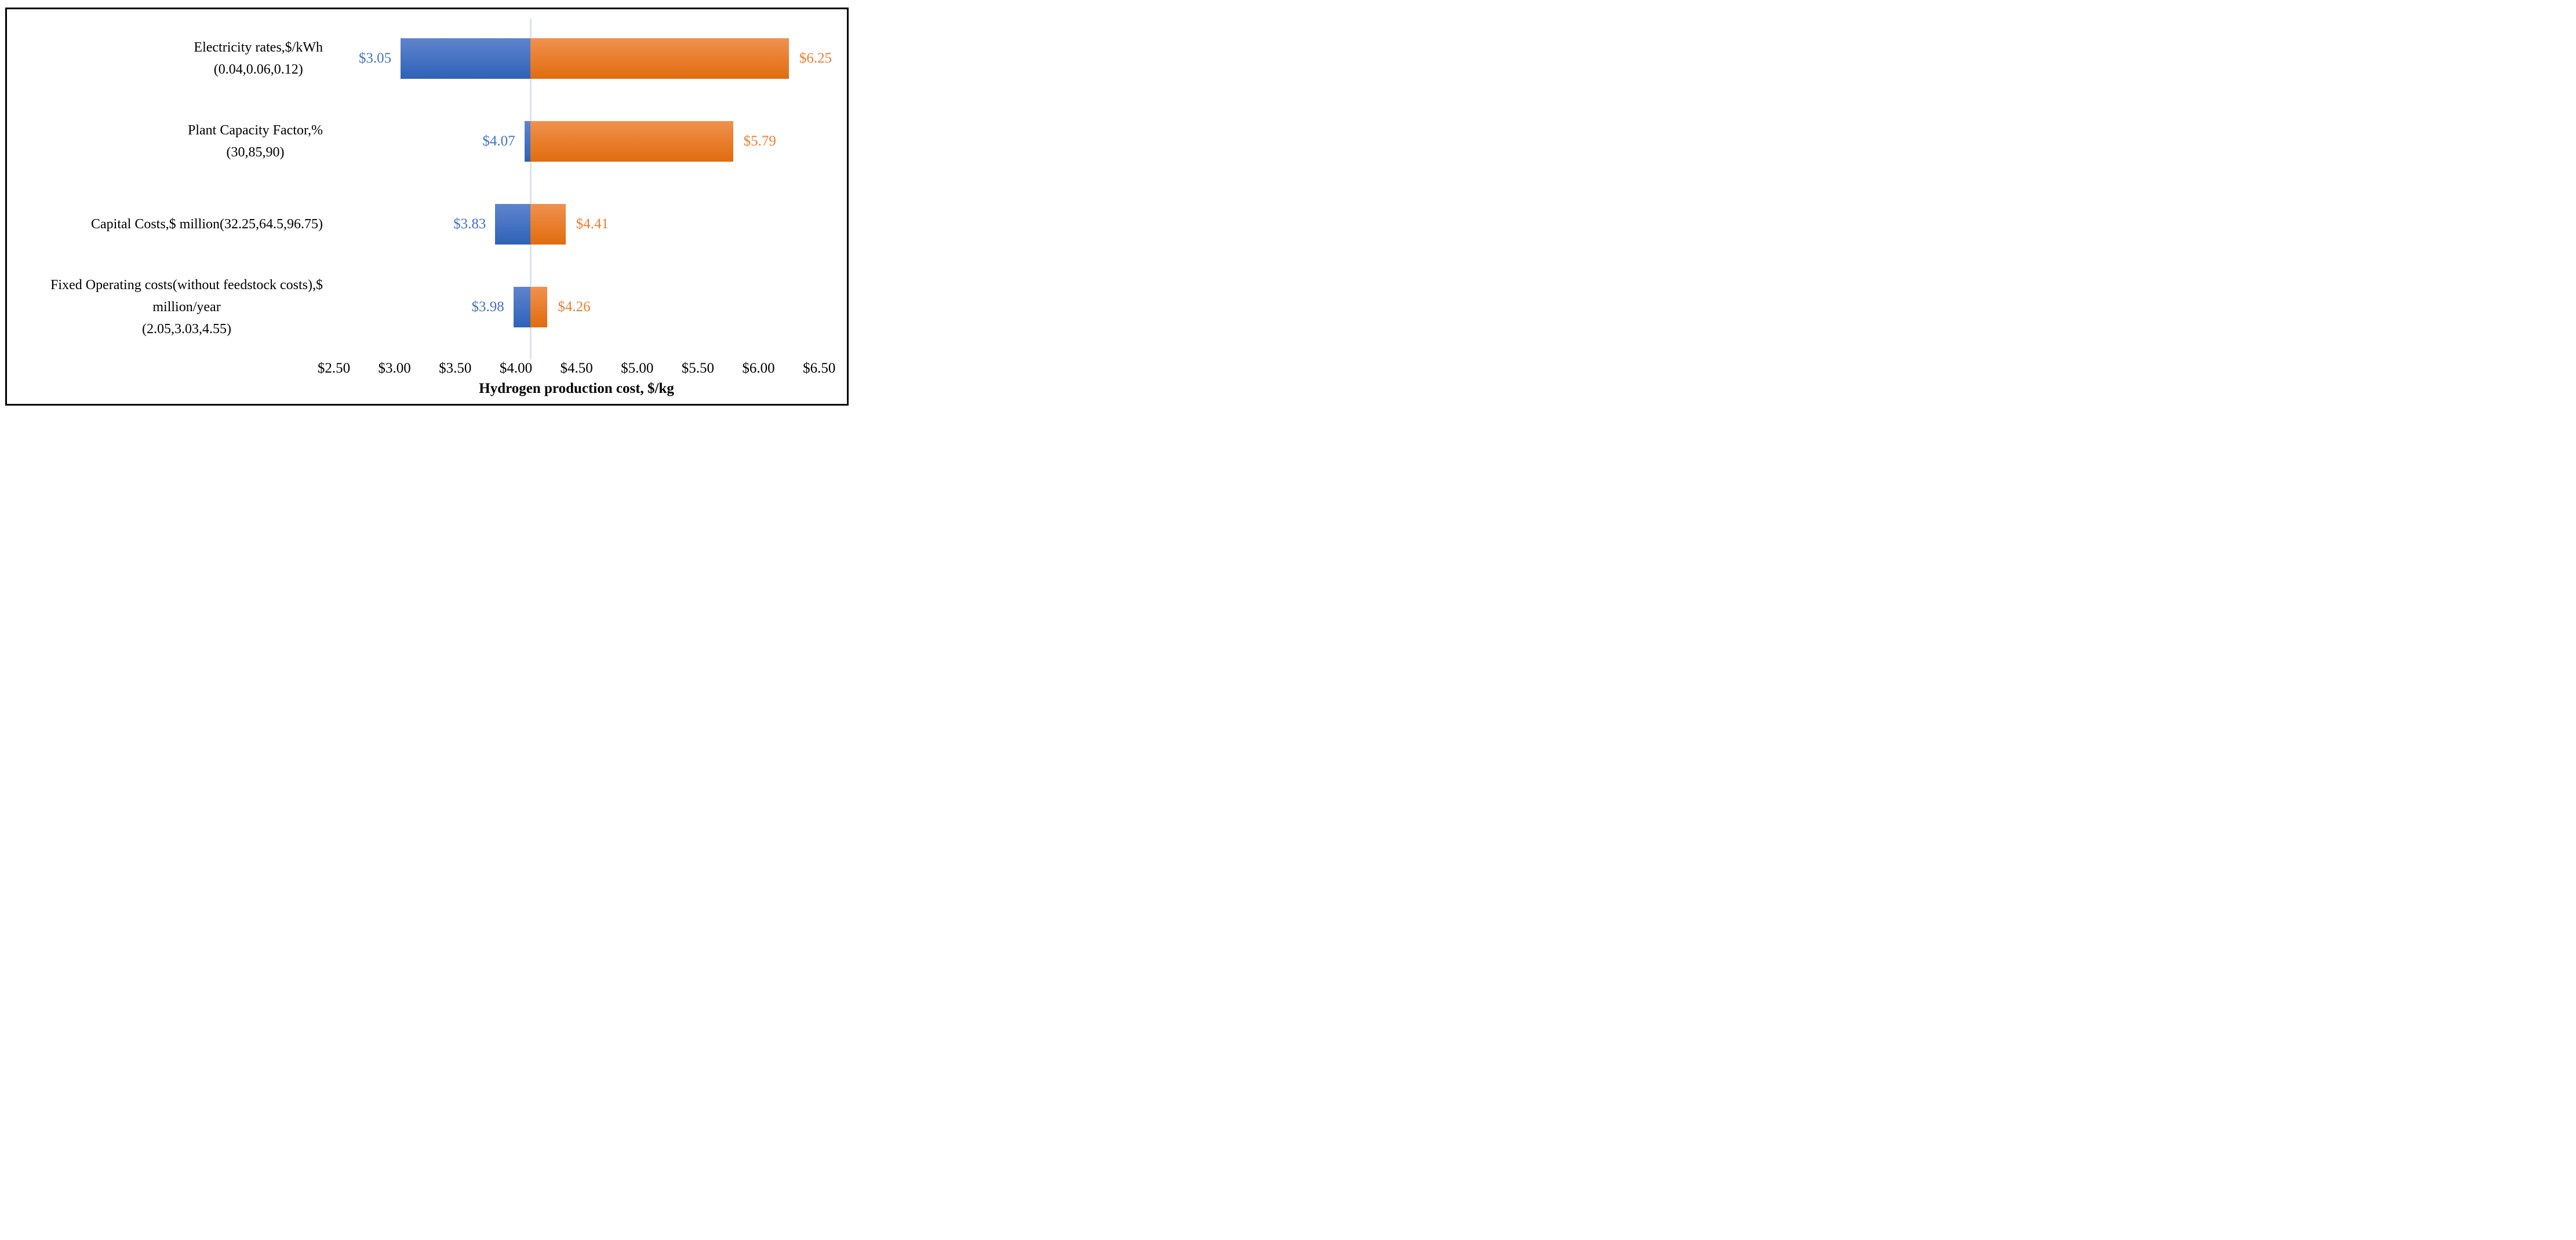 The width and height of the screenshot is (2576, 1240). I want to click on category-label-text-1: Plant Capacity Factor,% (30,85,90), so click(255, 141).